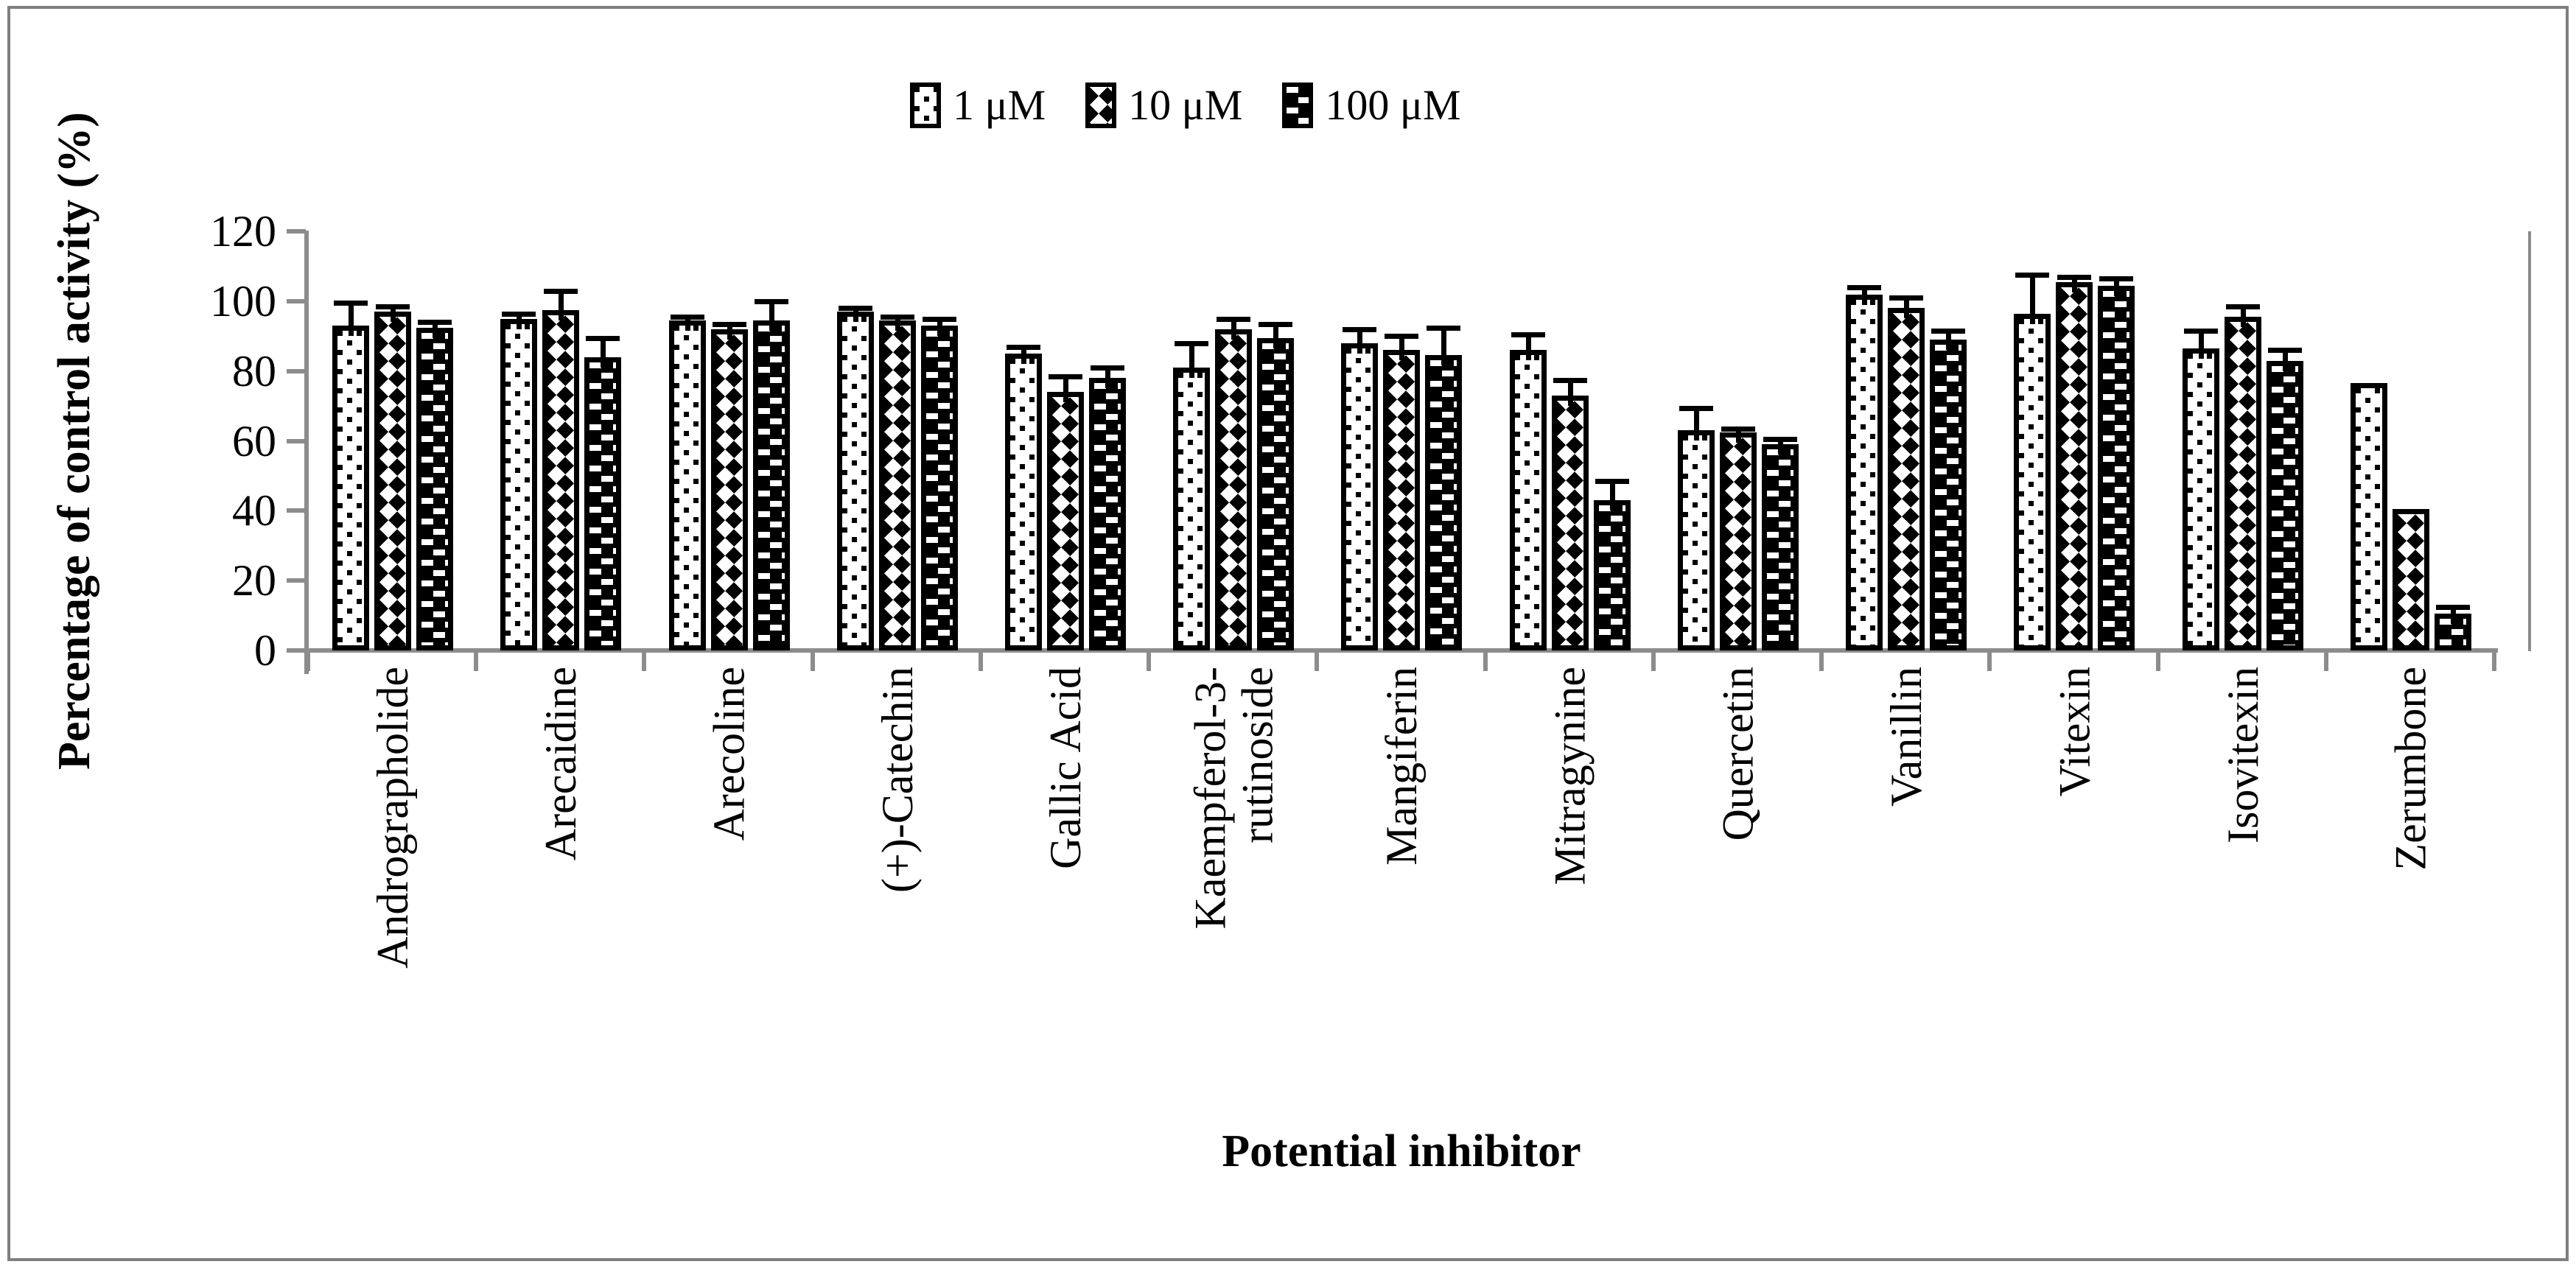 The image size is (2576, 1267). I want to click on legend-swatch-icon, so click(926, 105).